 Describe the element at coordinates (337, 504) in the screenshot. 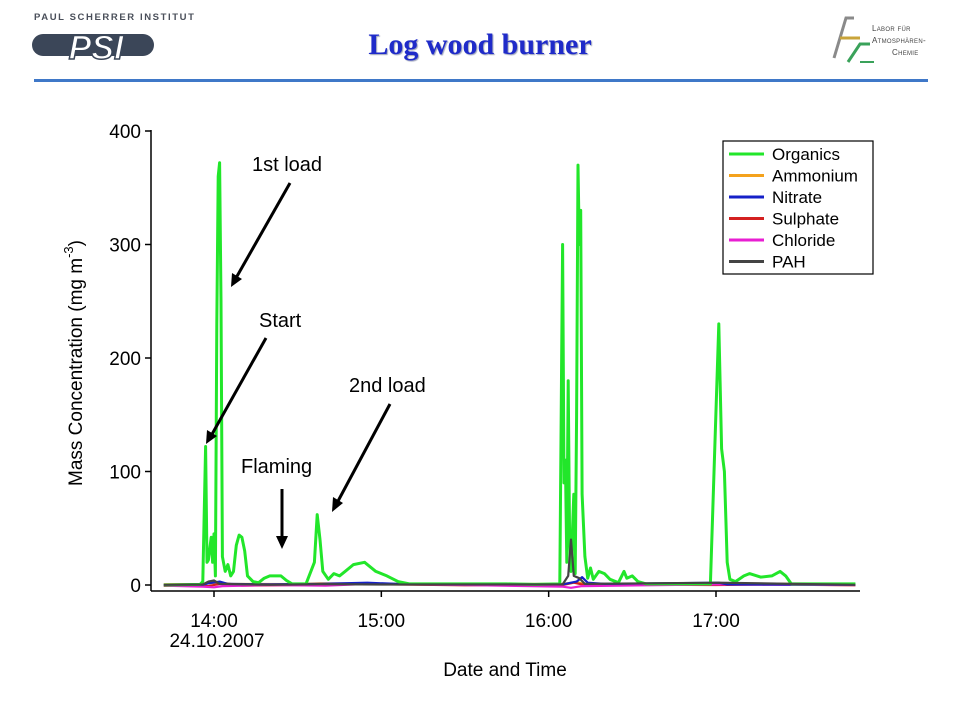

I see `annotation-2nd-load-arrow-head` at that location.